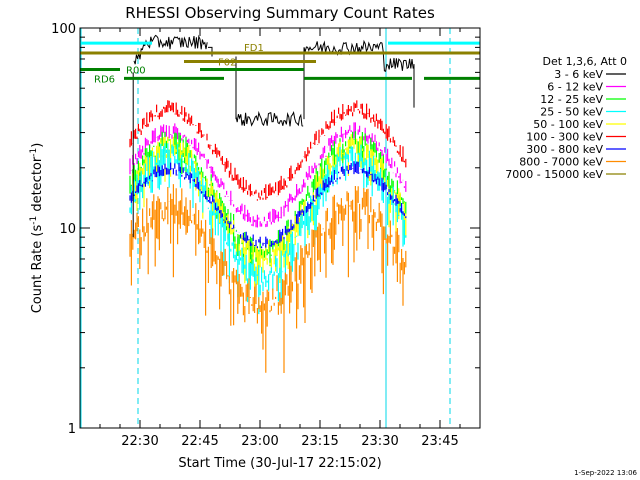  Describe the element at coordinates (575, 87) in the screenshot. I see `legend-label: 6 - 12 keV` at that location.